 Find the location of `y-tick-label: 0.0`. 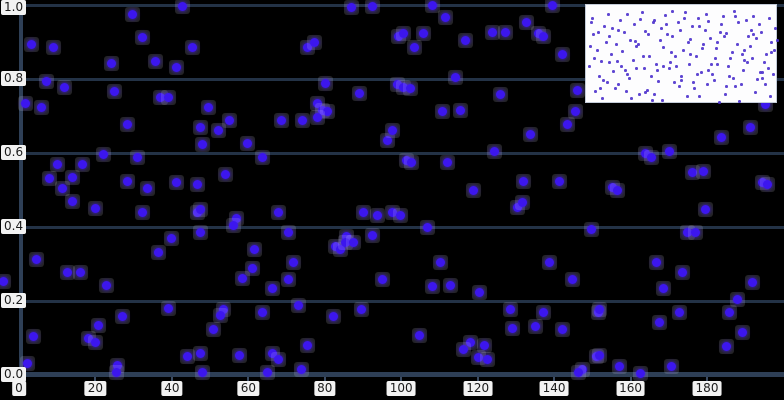

y-tick-label: 0.0 is located at coordinates (14, 374).